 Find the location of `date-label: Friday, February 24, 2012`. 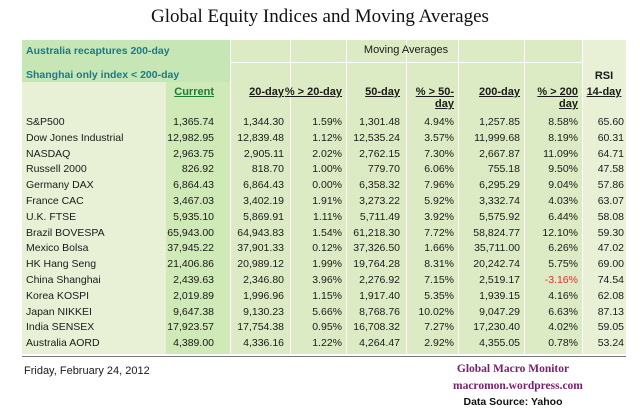

date-label: Friday, February 24, 2012 is located at coordinates (87, 371).